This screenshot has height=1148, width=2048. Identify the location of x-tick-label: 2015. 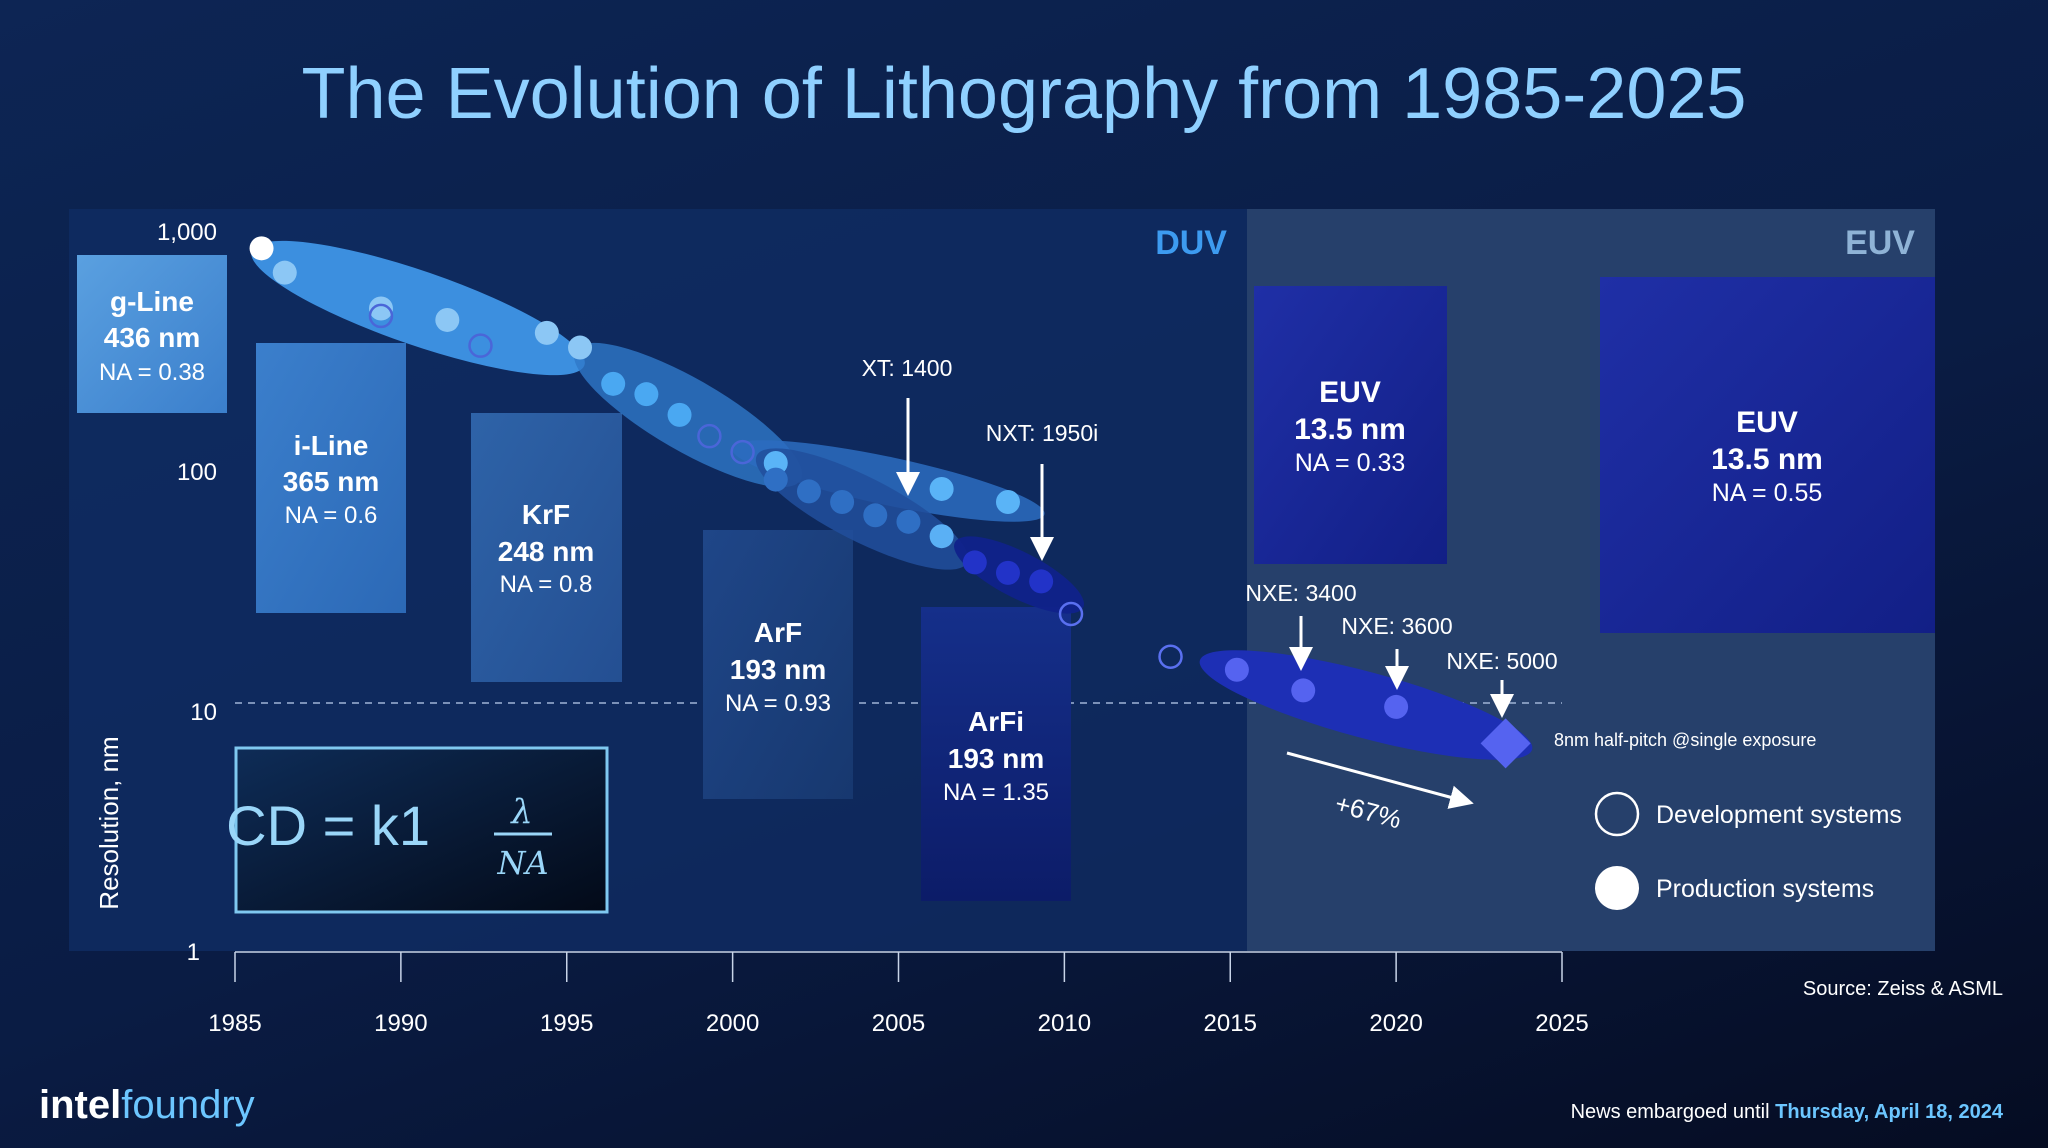
(1230, 1023).